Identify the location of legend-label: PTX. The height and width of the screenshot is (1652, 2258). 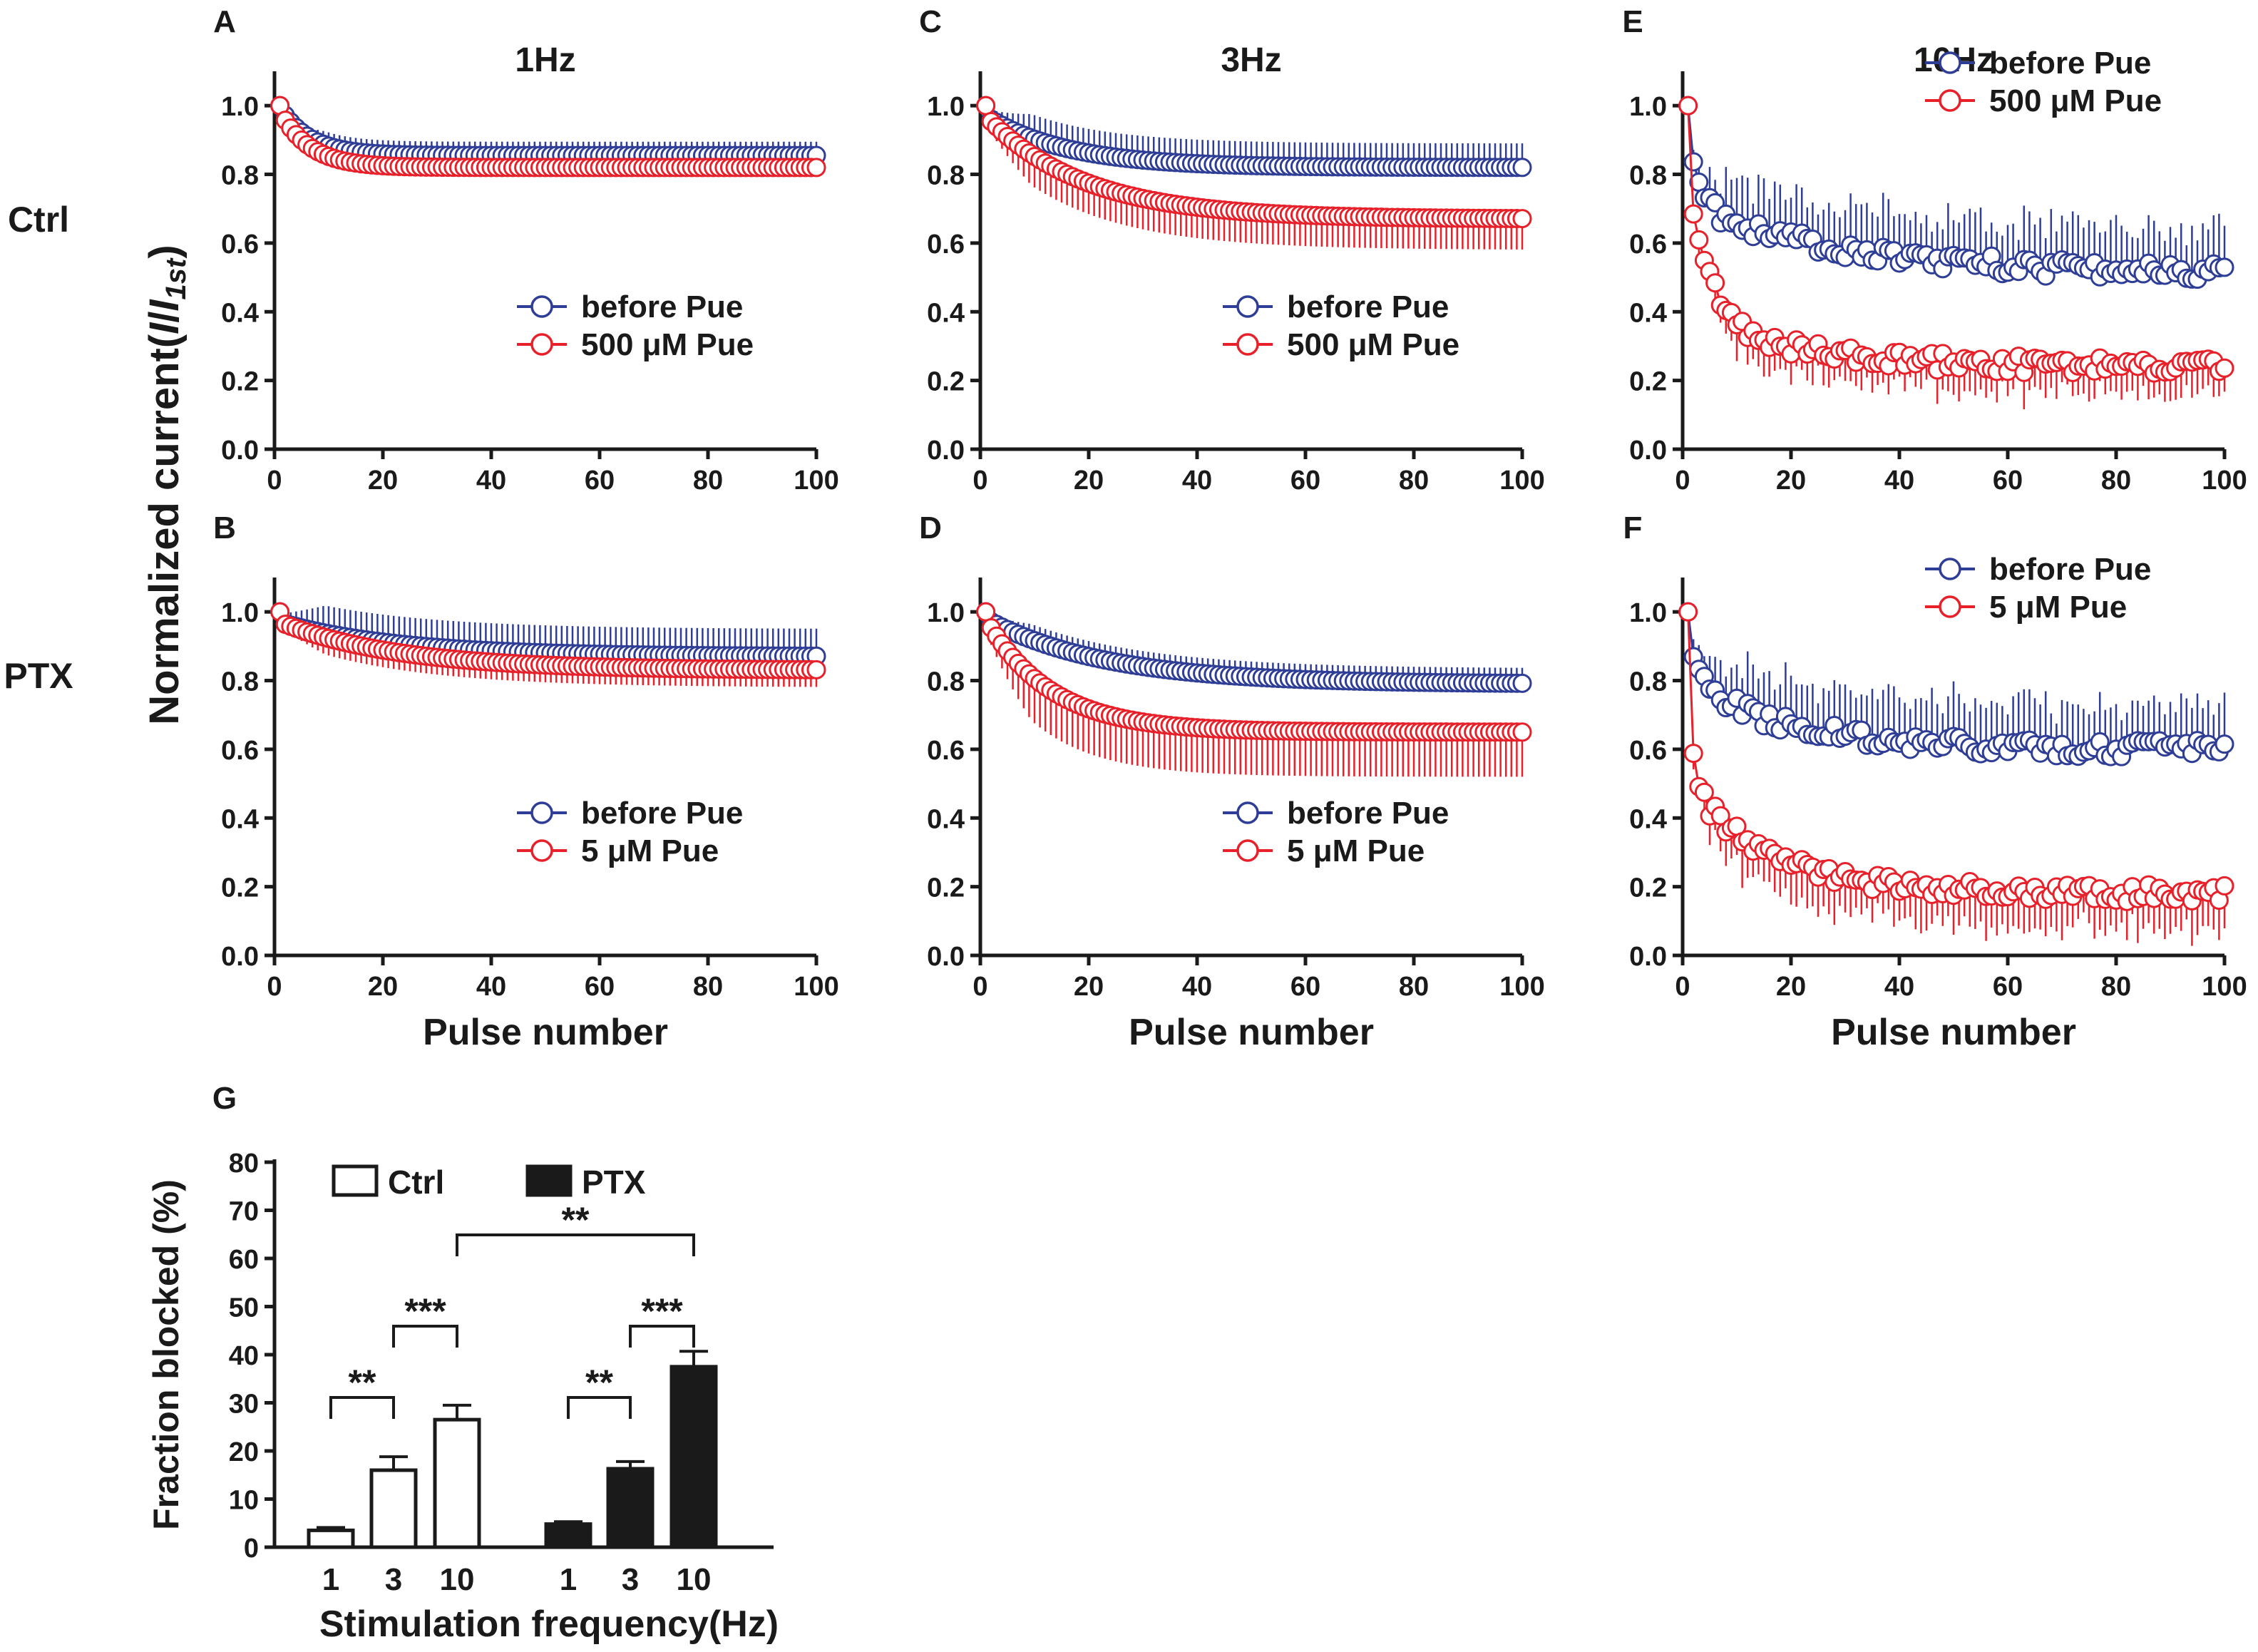
(614, 1182).